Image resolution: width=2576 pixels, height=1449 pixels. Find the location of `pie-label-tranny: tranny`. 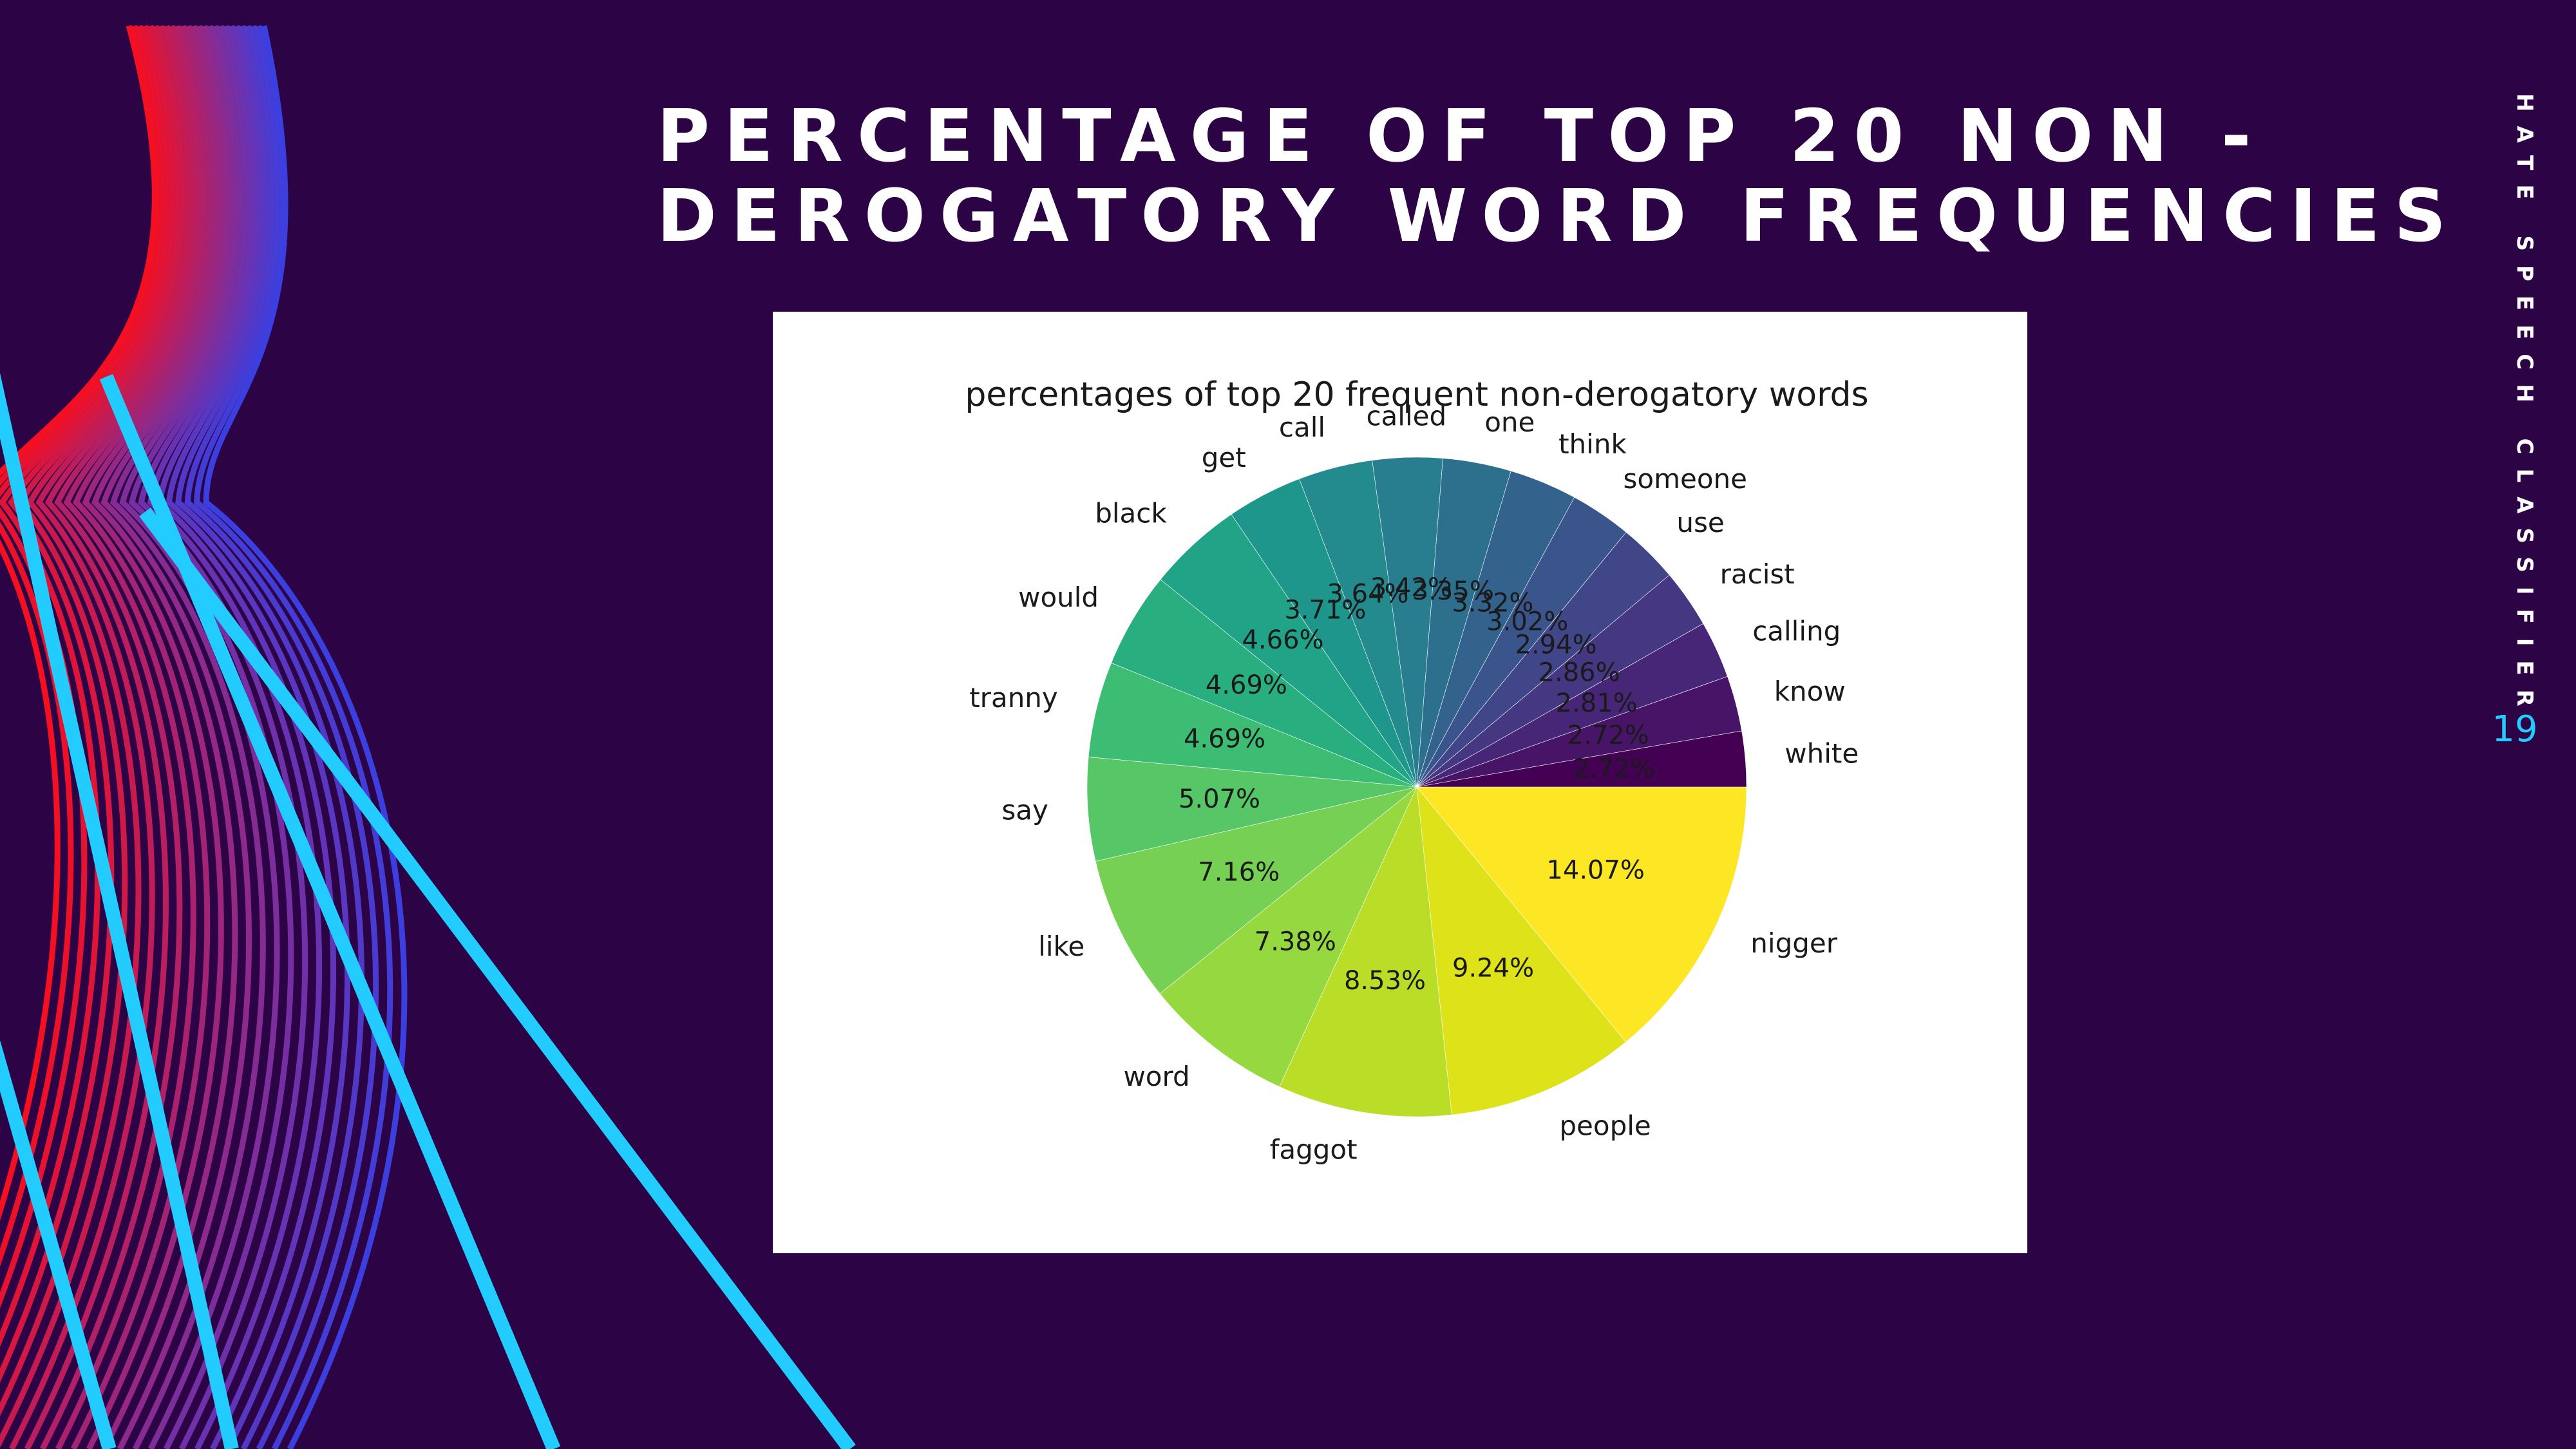

pie-label-tranny: tranny is located at coordinates (1013, 698).